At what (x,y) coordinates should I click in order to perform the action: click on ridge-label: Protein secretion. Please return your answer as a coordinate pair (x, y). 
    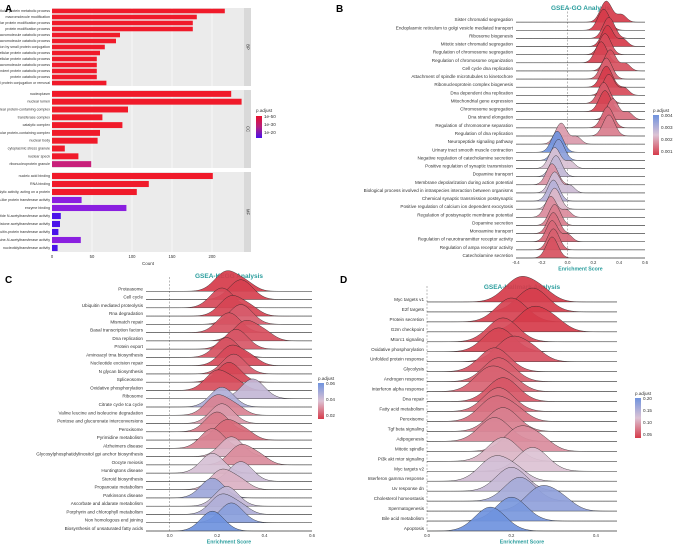
    Looking at the image, I should click on (407, 319).